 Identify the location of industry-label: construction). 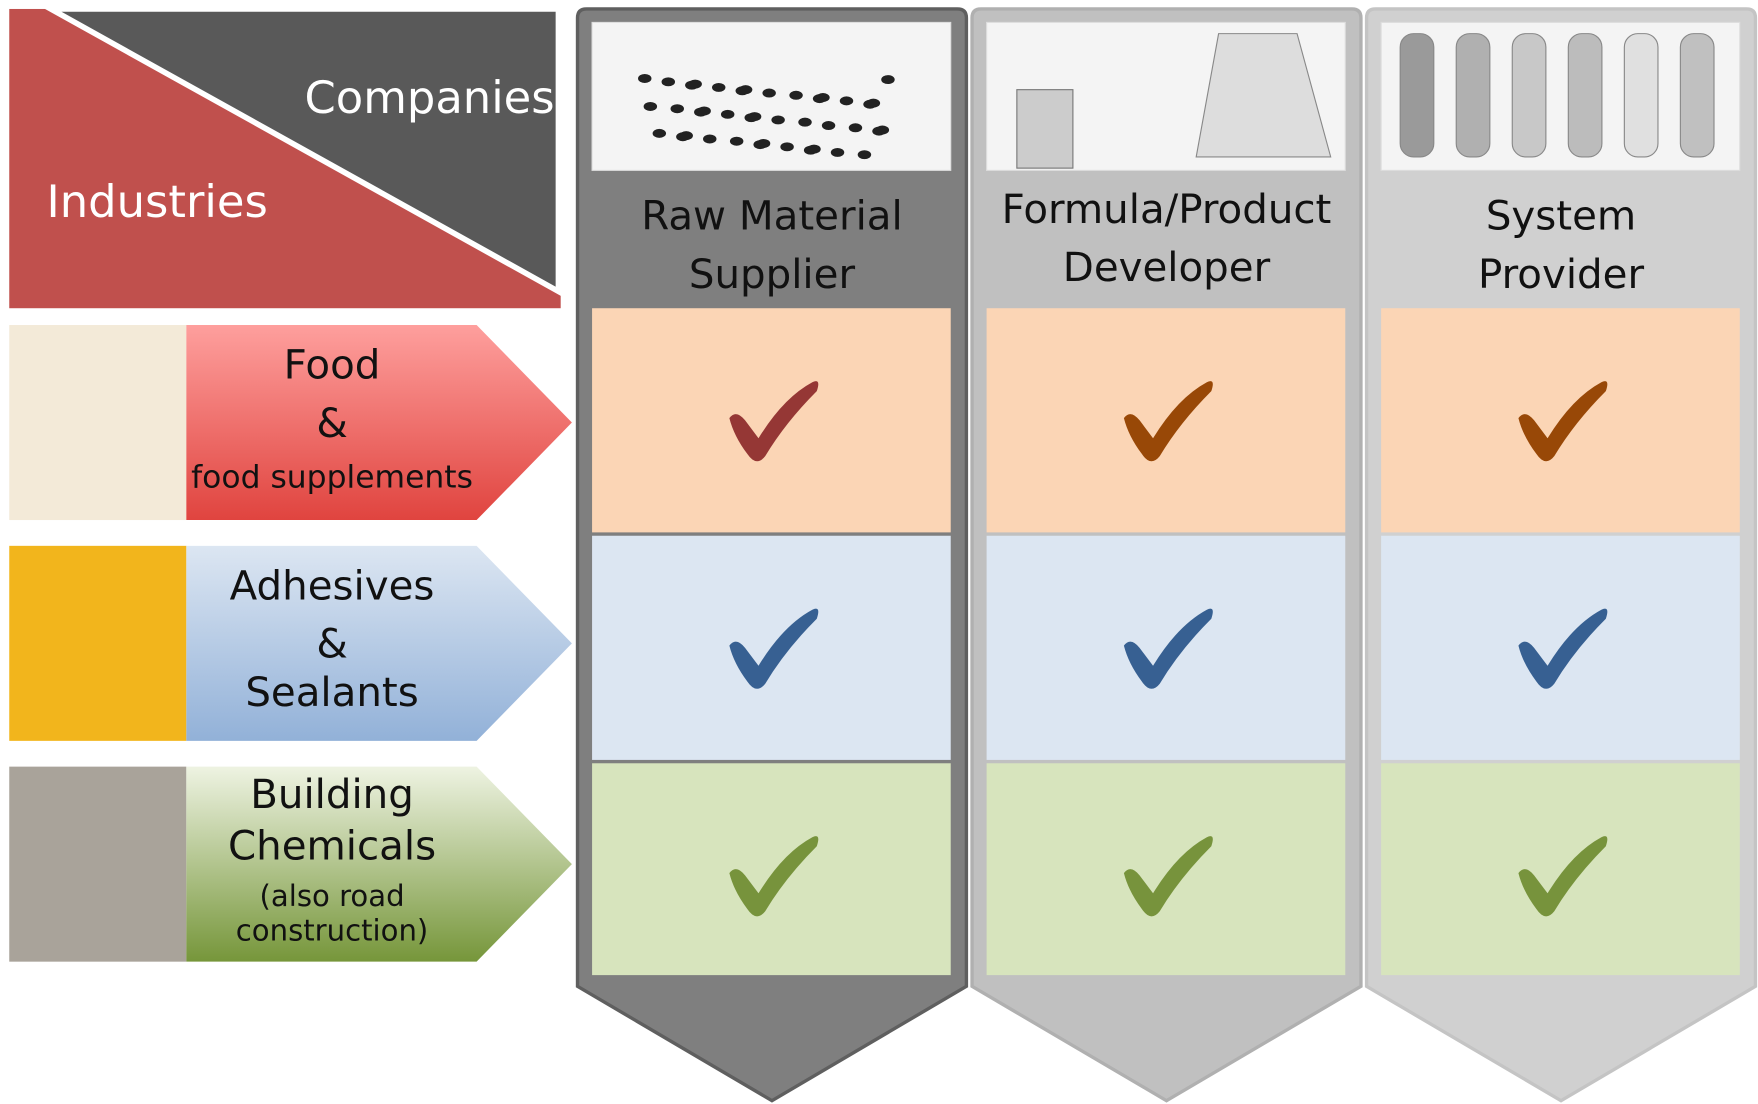
(332, 931).